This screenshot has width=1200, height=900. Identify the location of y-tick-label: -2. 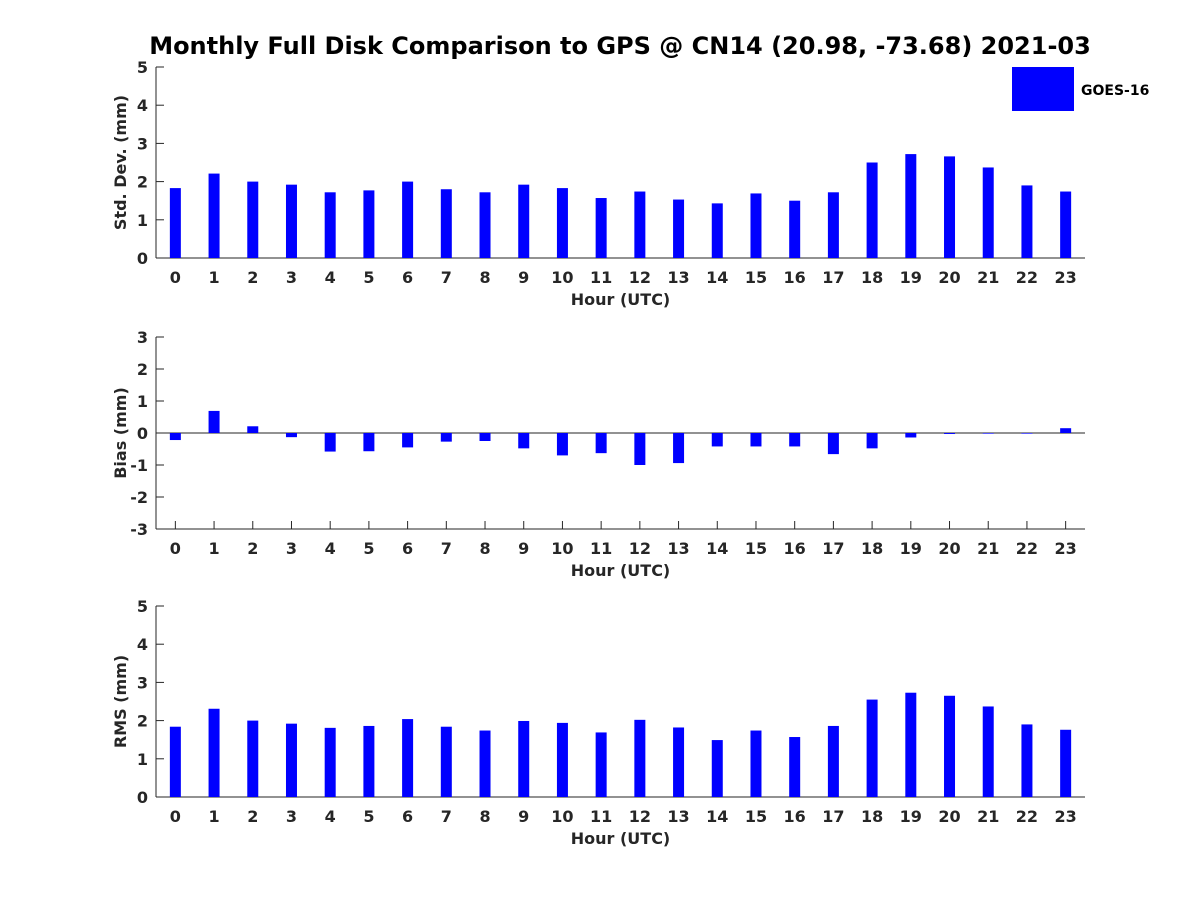
(139, 497).